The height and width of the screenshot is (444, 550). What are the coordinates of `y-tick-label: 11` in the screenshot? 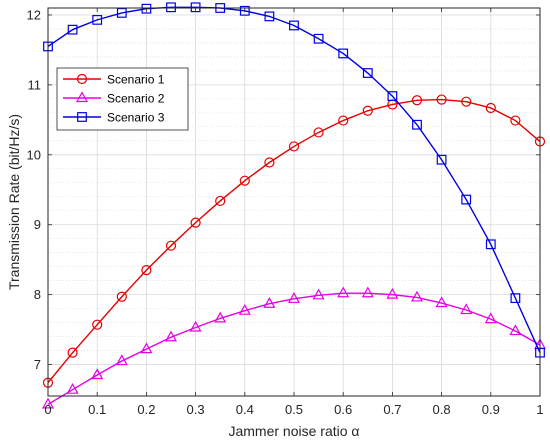 It's located at (35, 84).